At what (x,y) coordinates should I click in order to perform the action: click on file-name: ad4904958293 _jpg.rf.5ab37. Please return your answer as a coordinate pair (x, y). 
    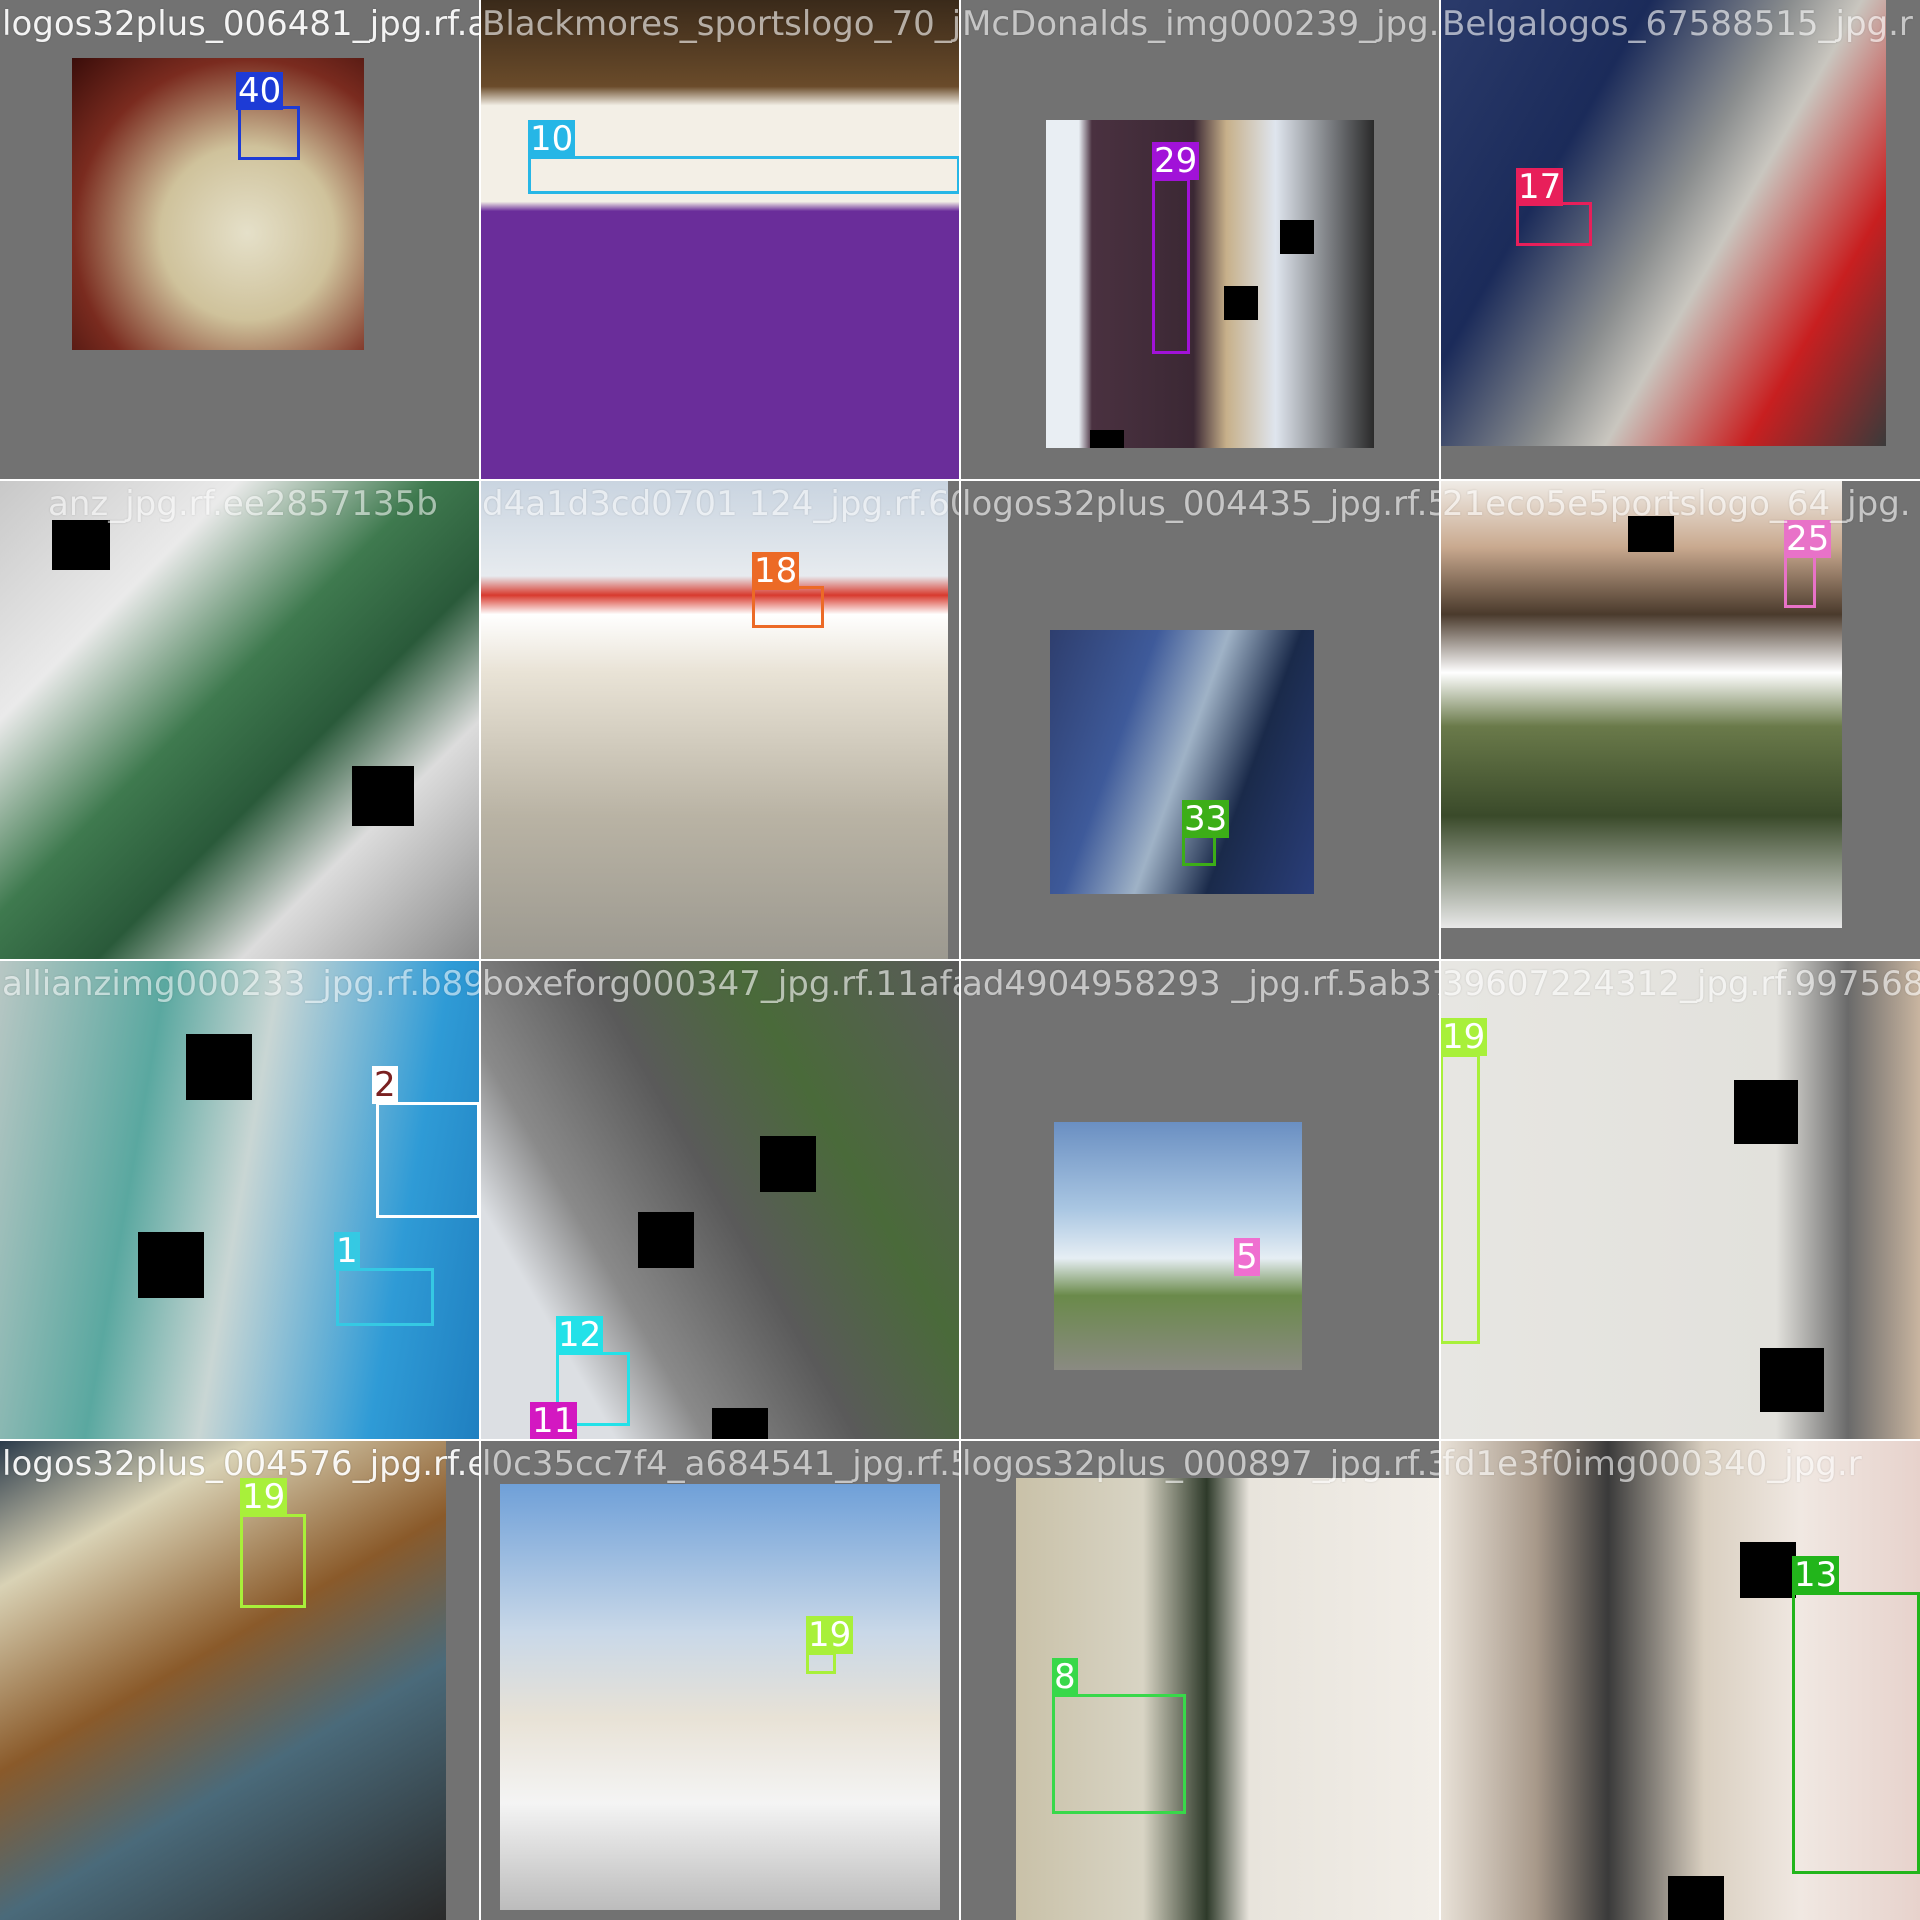
    Looking at the image, I should click on (1201, 984).